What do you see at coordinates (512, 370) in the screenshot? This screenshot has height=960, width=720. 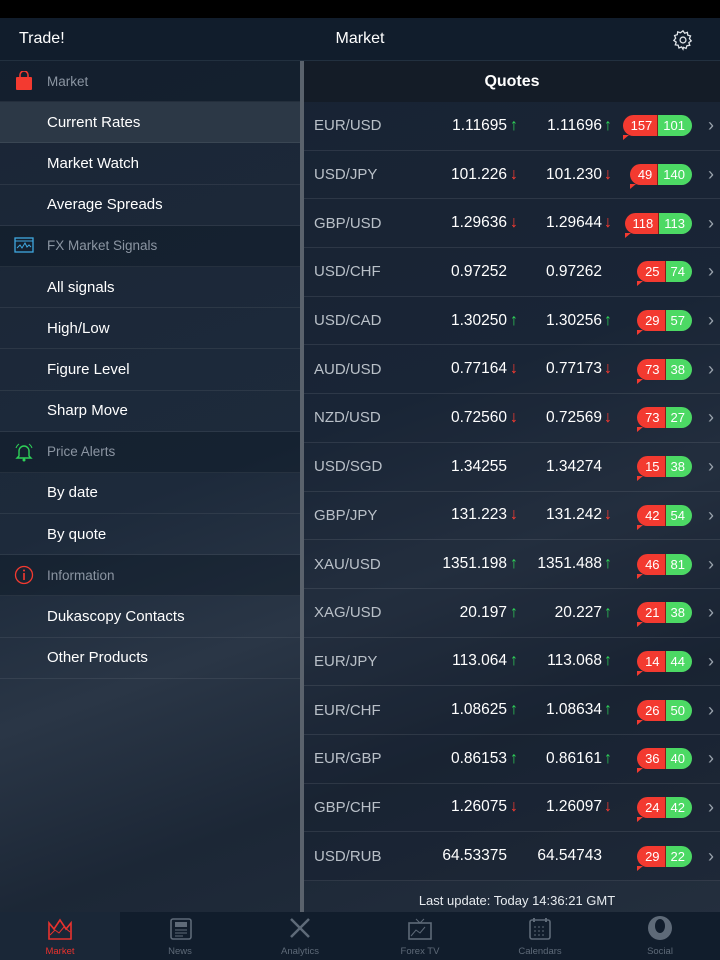 I see `quote-row: AUD/USD 0.77164 0.77173 ↓ ↓ 73 38 ›` at bounding box center [512, 370].